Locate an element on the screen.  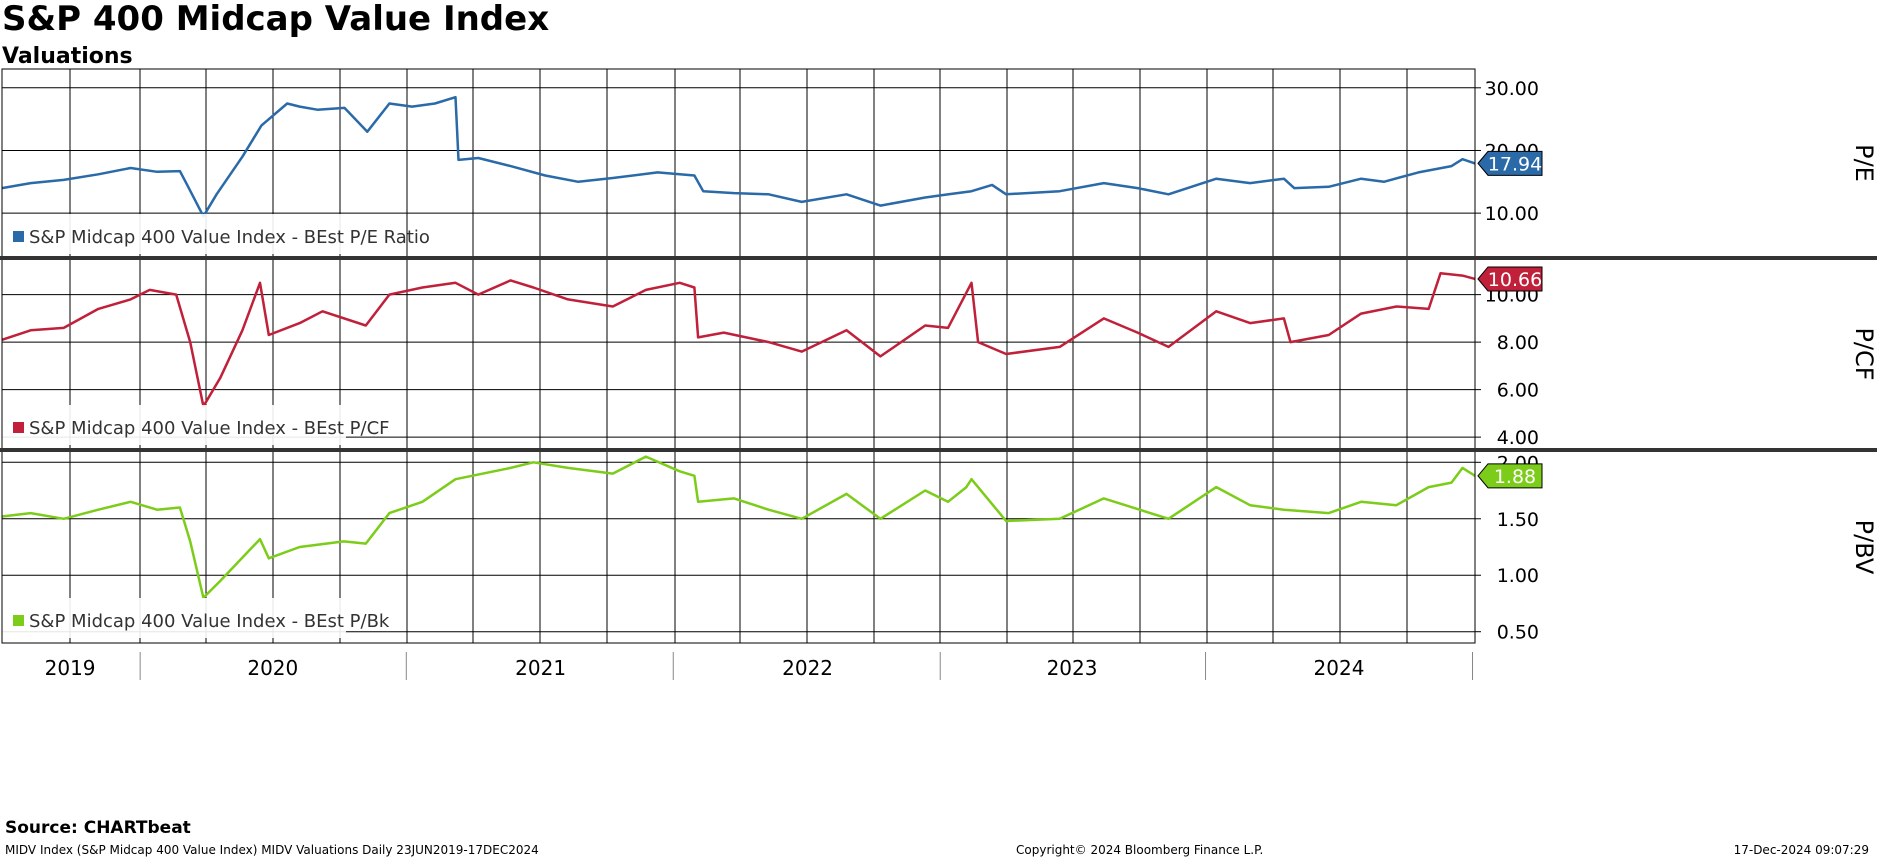
legend-label: S&P Midcap 400 Value Index - BEst P/Bk is located at coordinates (209, 621).